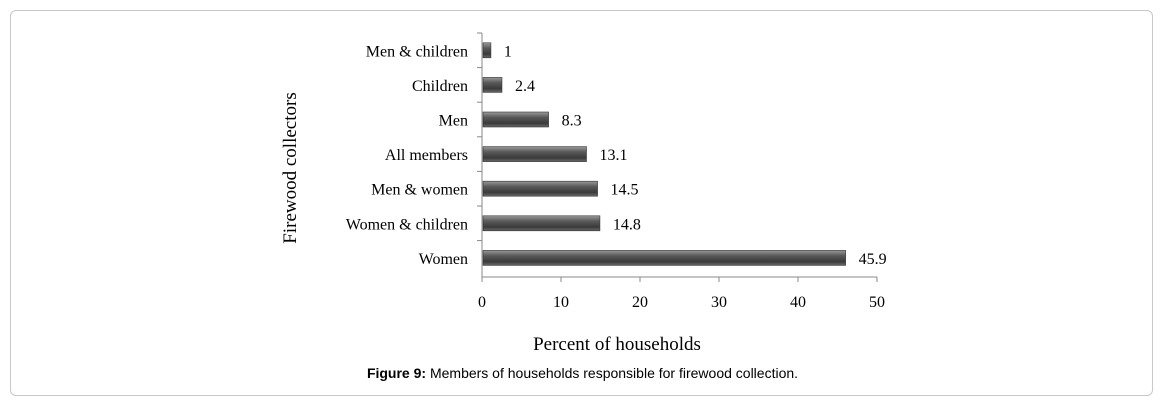  Describe the element at coordinates (396, 373) in the screenshot. I see `caption-label: Figure 9:` at that location.